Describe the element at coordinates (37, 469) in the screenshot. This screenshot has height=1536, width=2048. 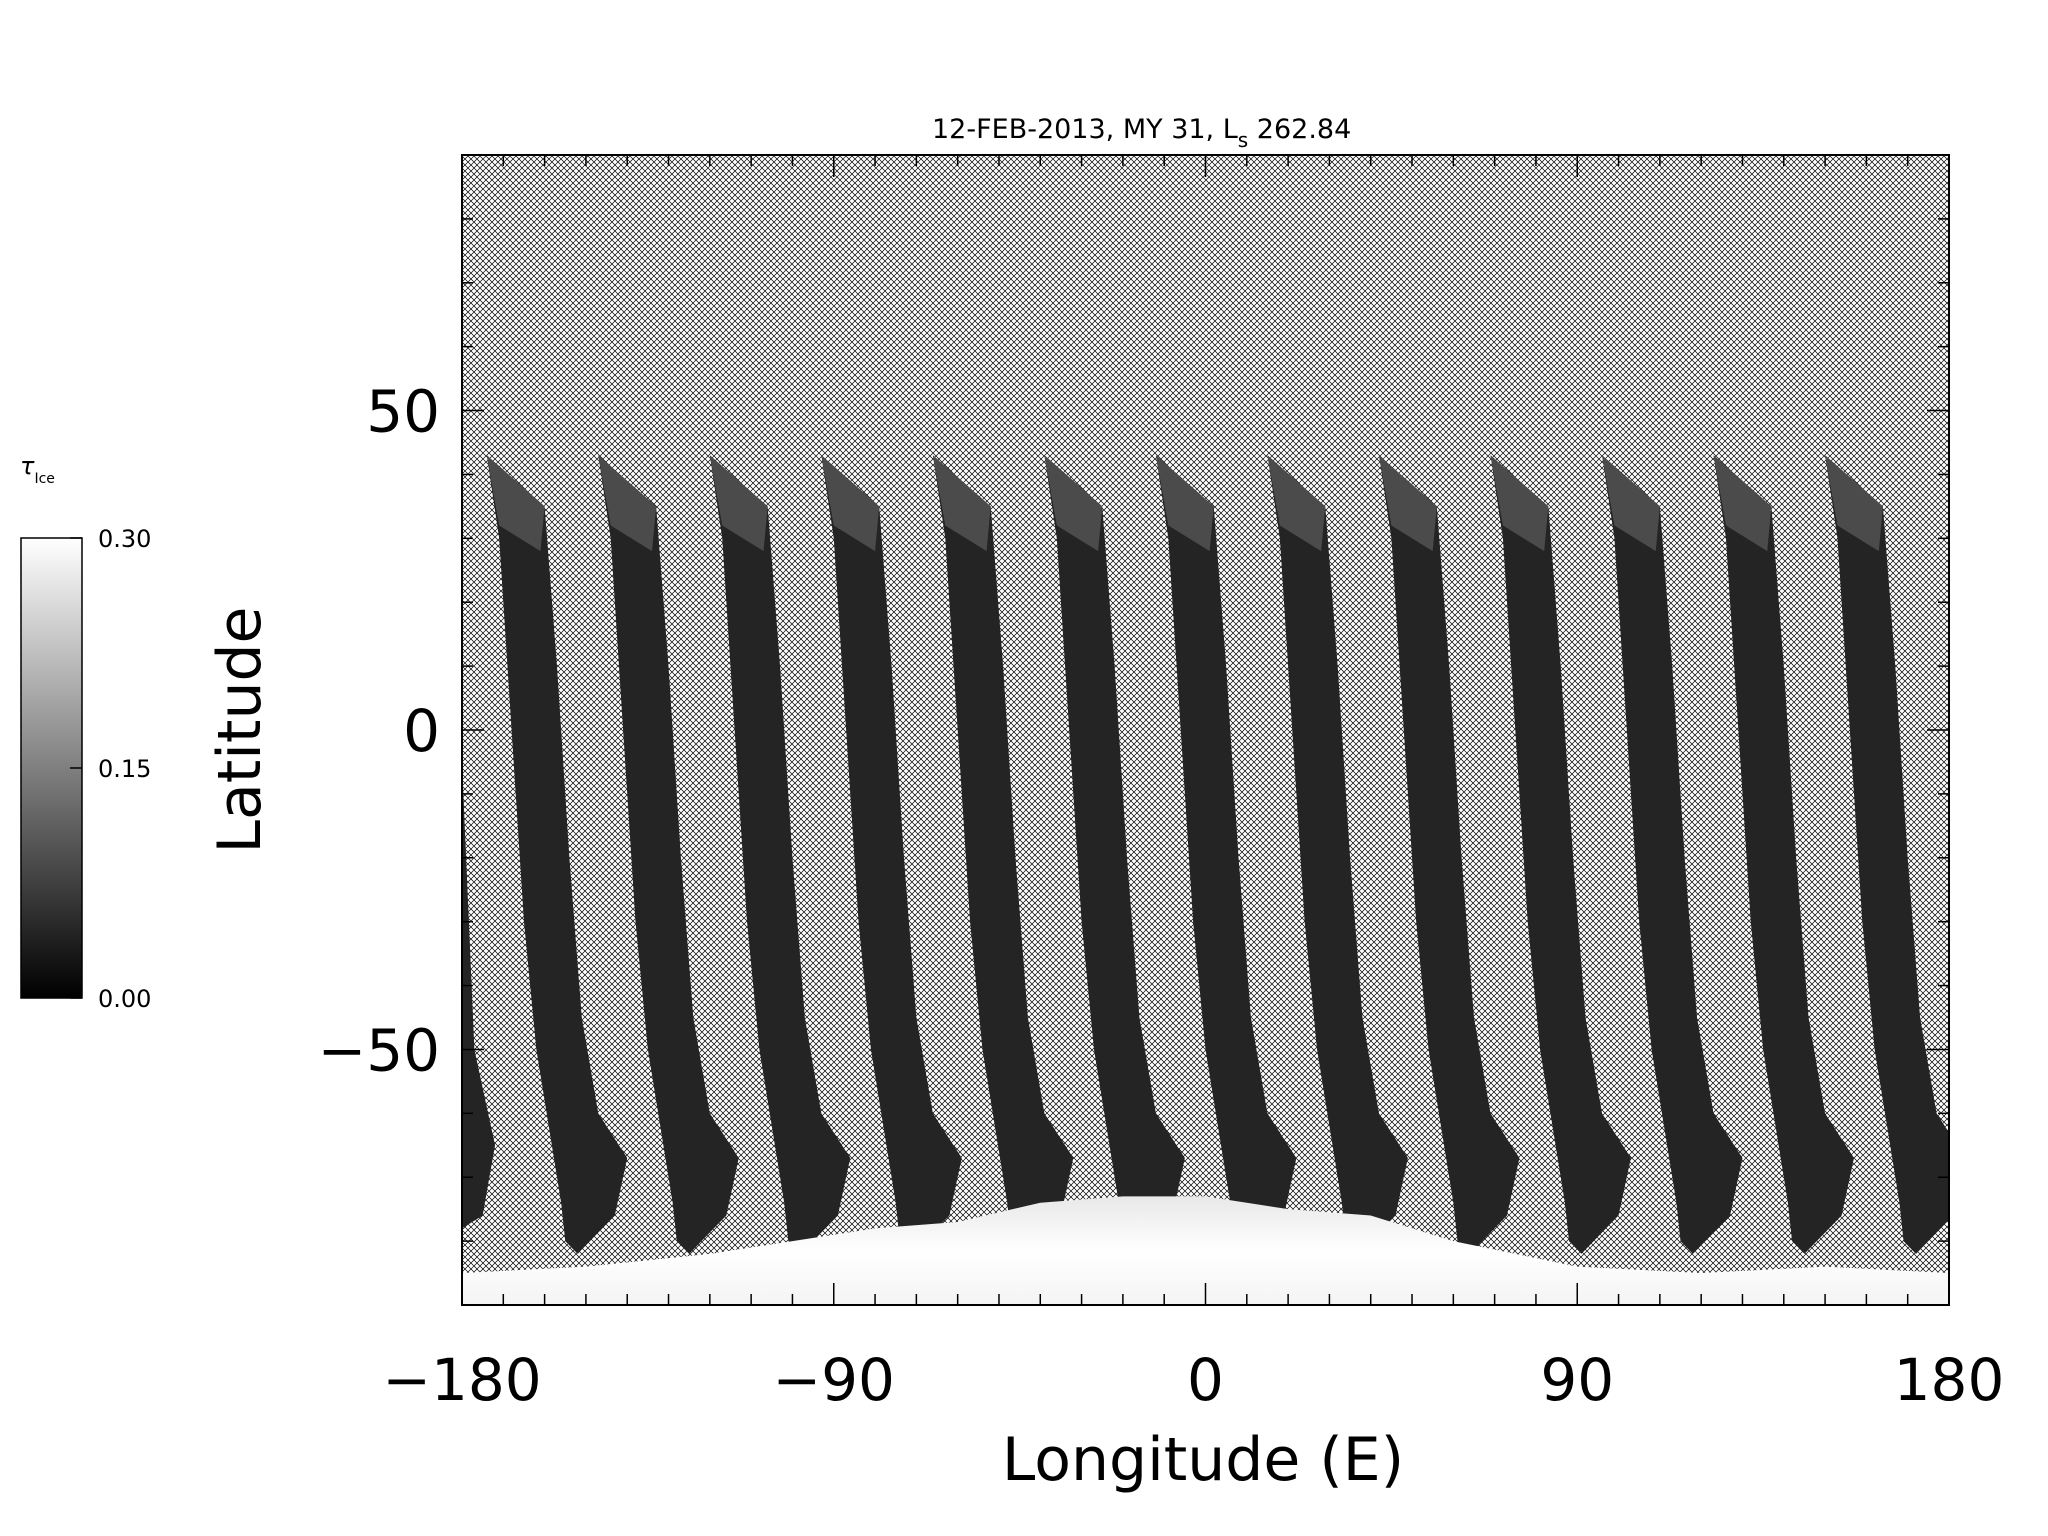
I see `colorbar-title: τIce` at that location.